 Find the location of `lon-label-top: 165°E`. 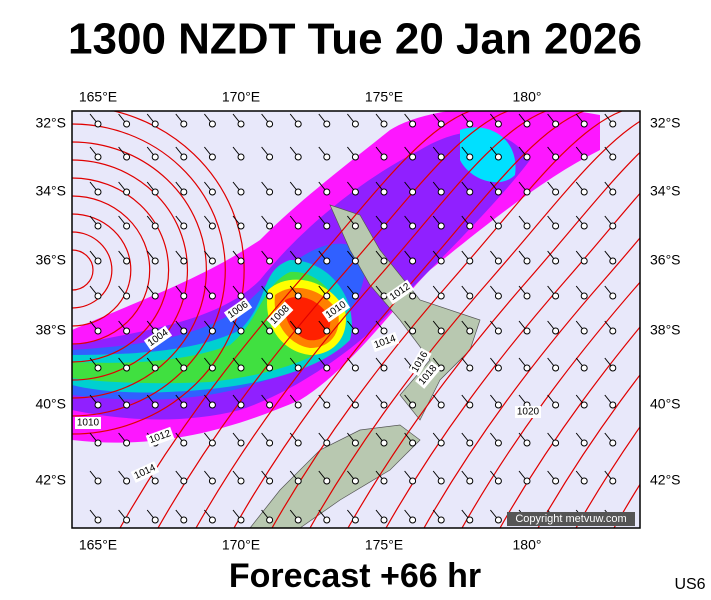

lon-label-top: 165°E is located at coordinates (98, 97).